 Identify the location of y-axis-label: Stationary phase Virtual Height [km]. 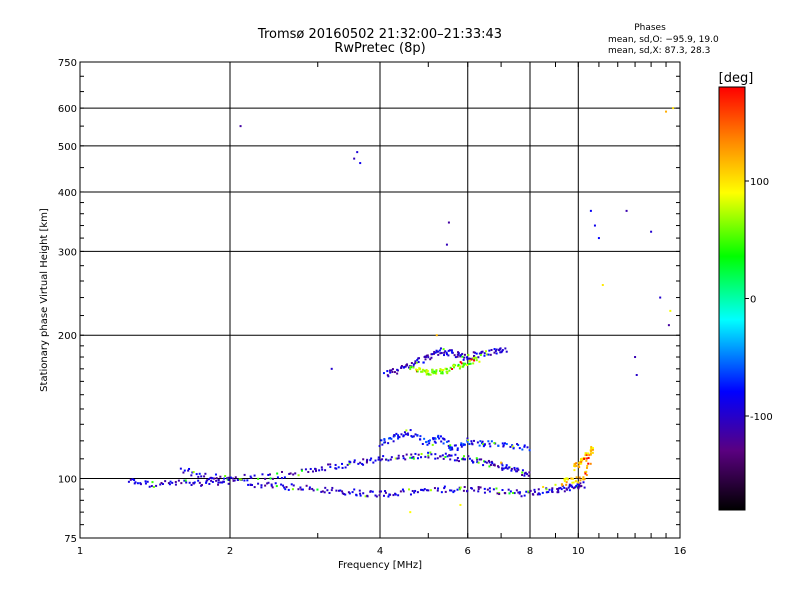
(44, 300).